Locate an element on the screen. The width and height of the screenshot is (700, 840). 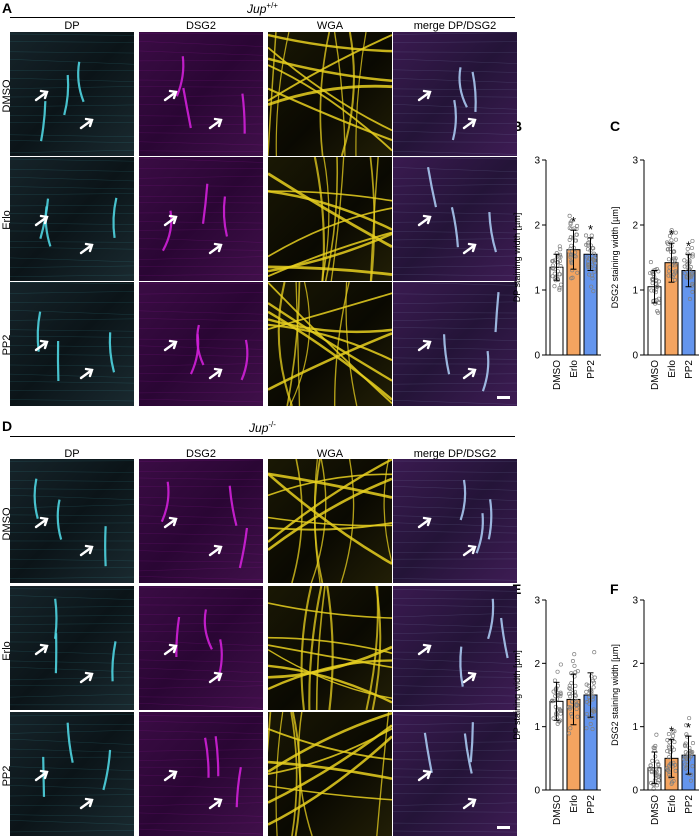
micrograph-jup-ko-pp2-dp is located at coordinates (72, 774).